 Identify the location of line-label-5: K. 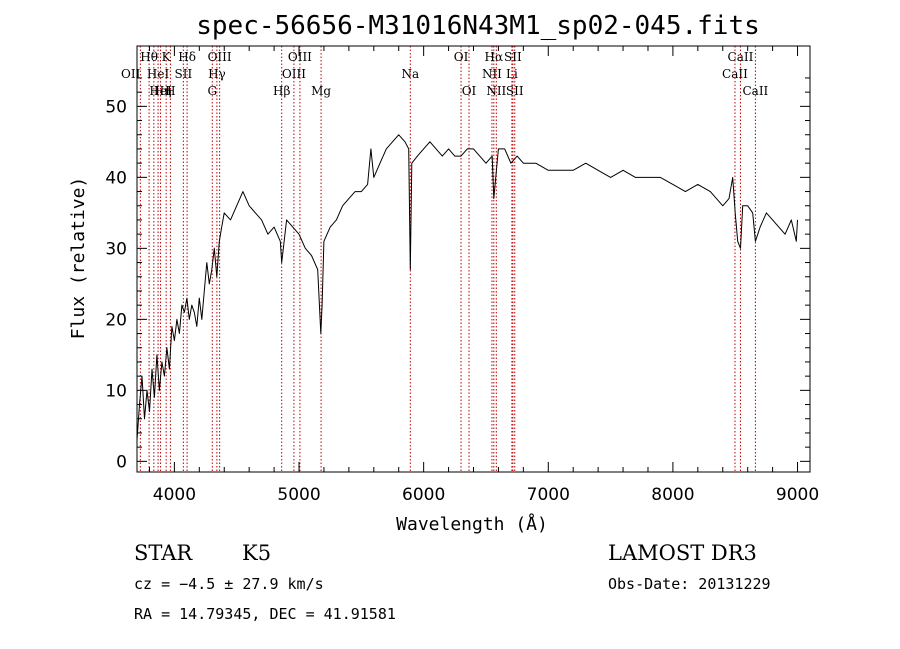
(167, 57).